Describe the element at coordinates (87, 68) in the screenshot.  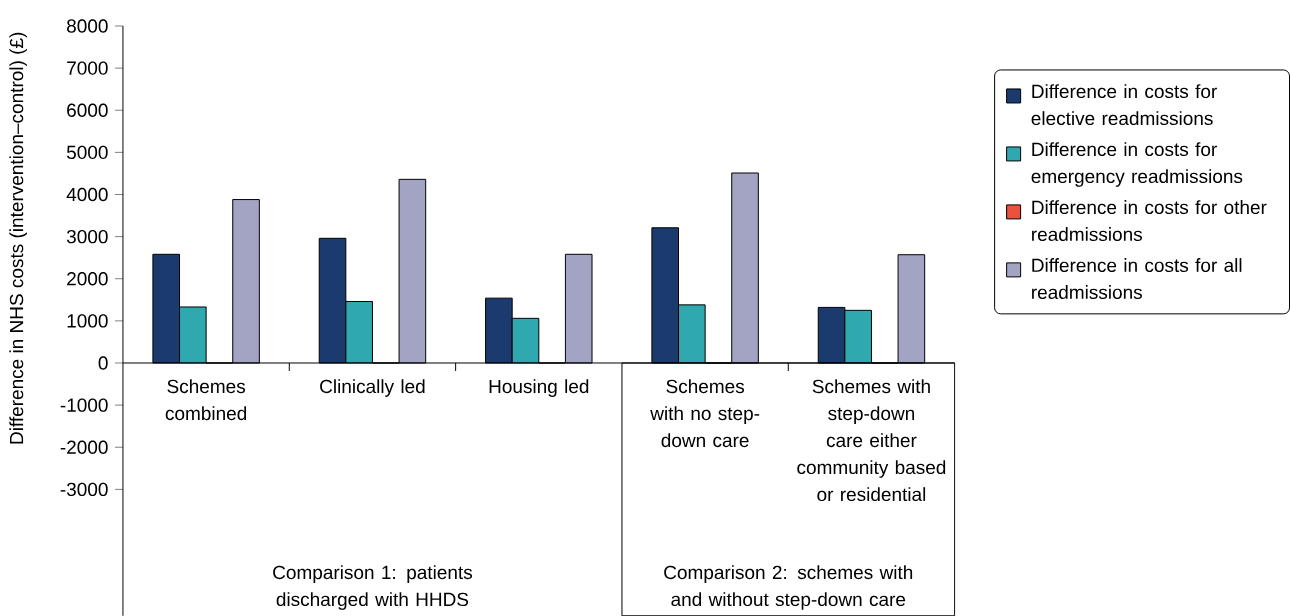
I see `y-tick-label: 7000` at that location.